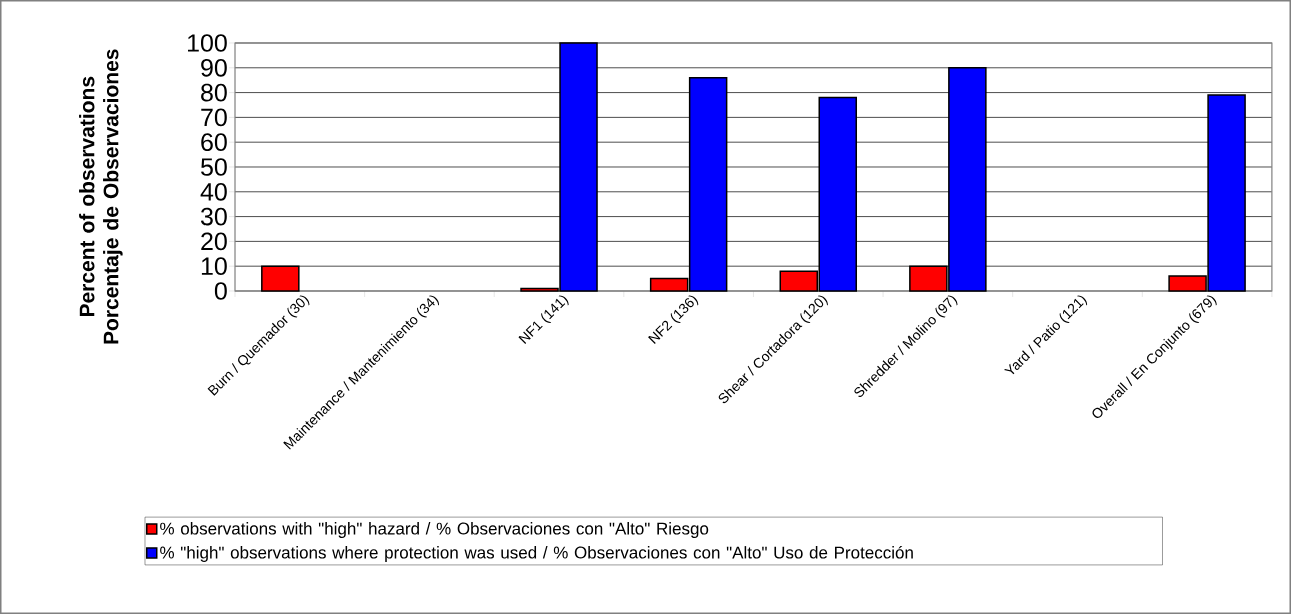 This screenshot has width=1291, height=614. What do you see at coordinates (213, 191) in the screenshot?
I see `y-tick-label: 40` at bounding box center [213, 191].